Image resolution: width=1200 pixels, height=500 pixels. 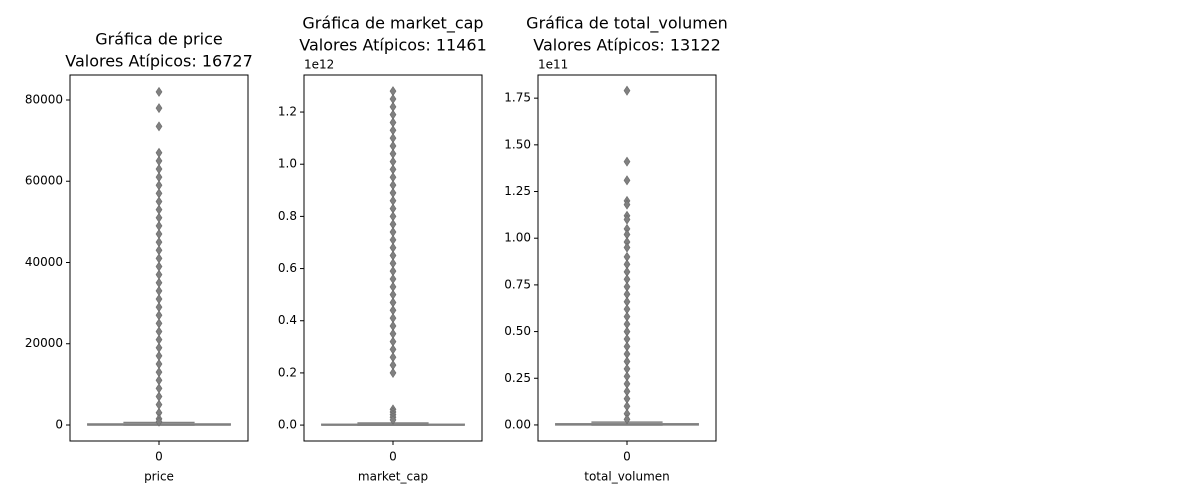 What do you see at coordinates (159, 477) in the screenshot?
I see `x-axis-label: price` at bounding box center [159, 477].